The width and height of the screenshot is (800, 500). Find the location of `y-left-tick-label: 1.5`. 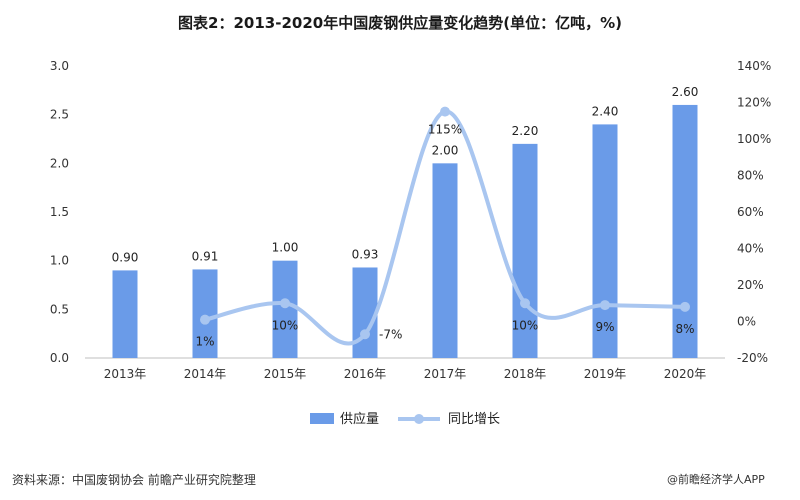

y-left-tick-label: 1.5 is located at coordinates (59, 212).